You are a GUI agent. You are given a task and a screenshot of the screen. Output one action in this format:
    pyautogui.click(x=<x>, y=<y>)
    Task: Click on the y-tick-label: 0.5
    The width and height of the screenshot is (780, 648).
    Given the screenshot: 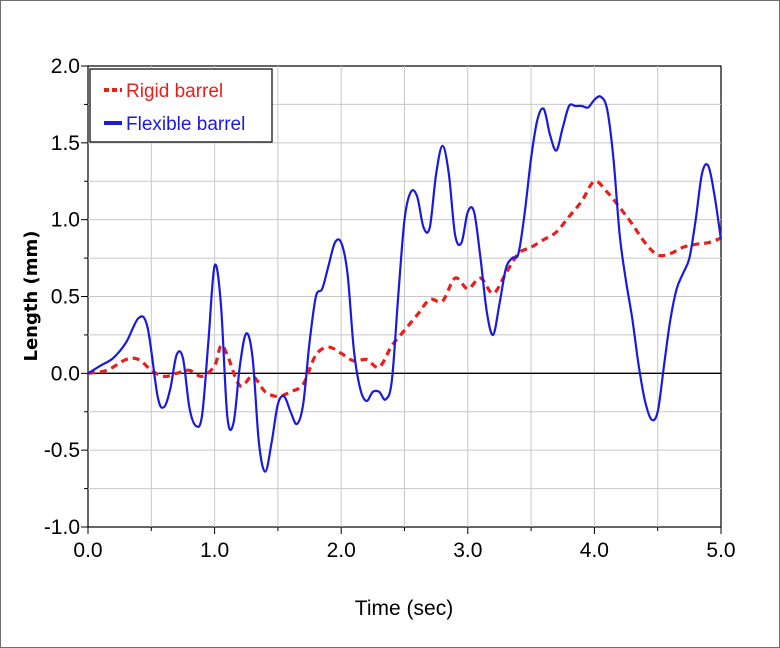 What is the action you would take?
    pyautogui.click(x=65, y=297)
    